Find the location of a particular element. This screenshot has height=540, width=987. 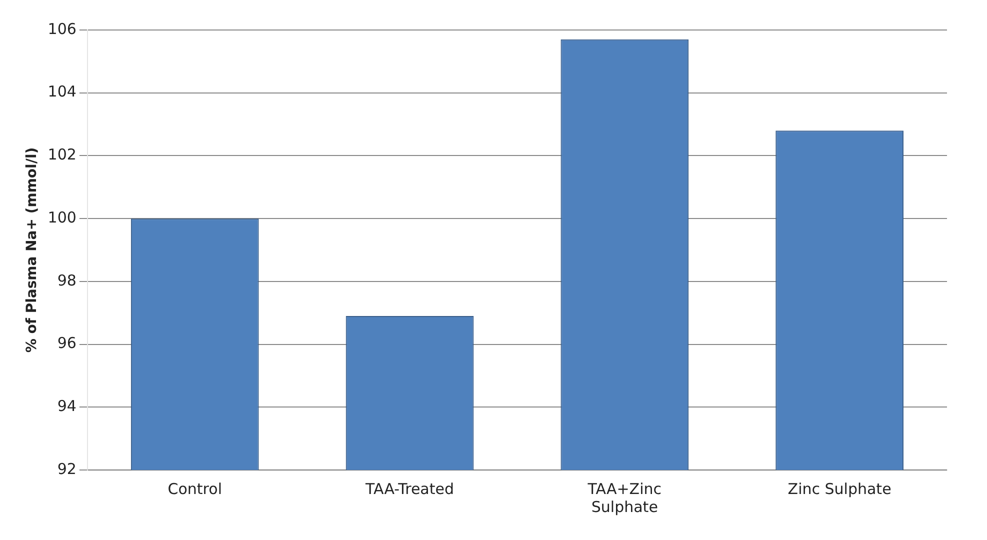

y-tick-label: 102 is located at coordinates (62, 155).